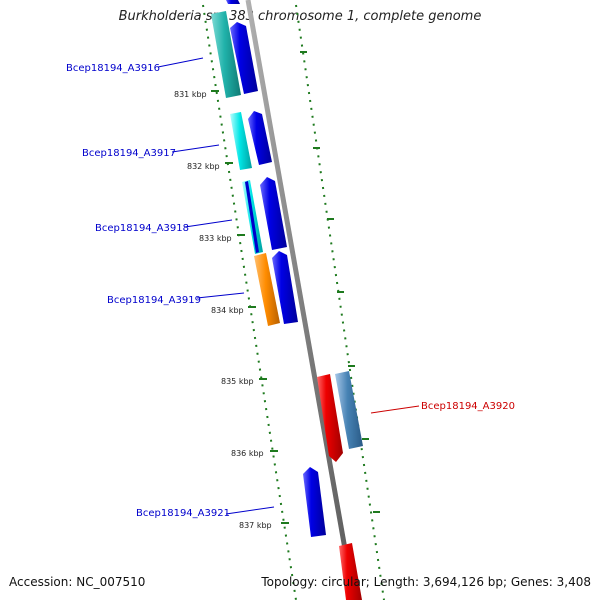 Image resolution: width=600 pixels, height=600 pixels. Describe the element at coordinates (113, 68) in the screenshot. I see `gene-label-A3916: Bcep18194_A3916` at that location.